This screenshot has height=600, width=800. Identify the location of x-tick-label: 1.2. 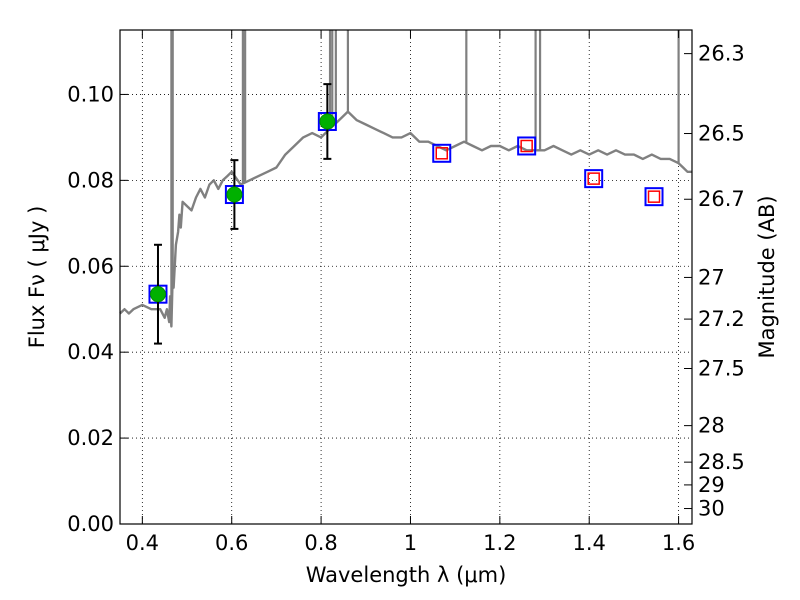
(499, 543).